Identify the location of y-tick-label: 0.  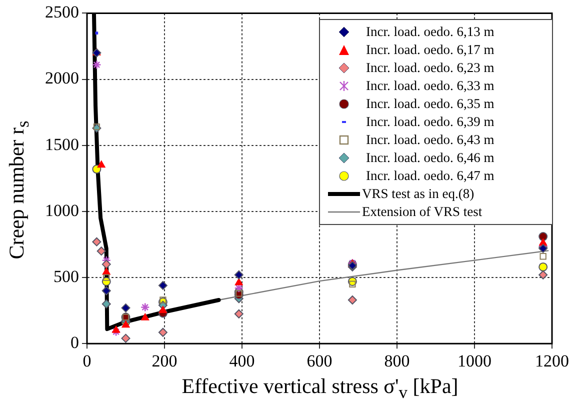
(74, 342).